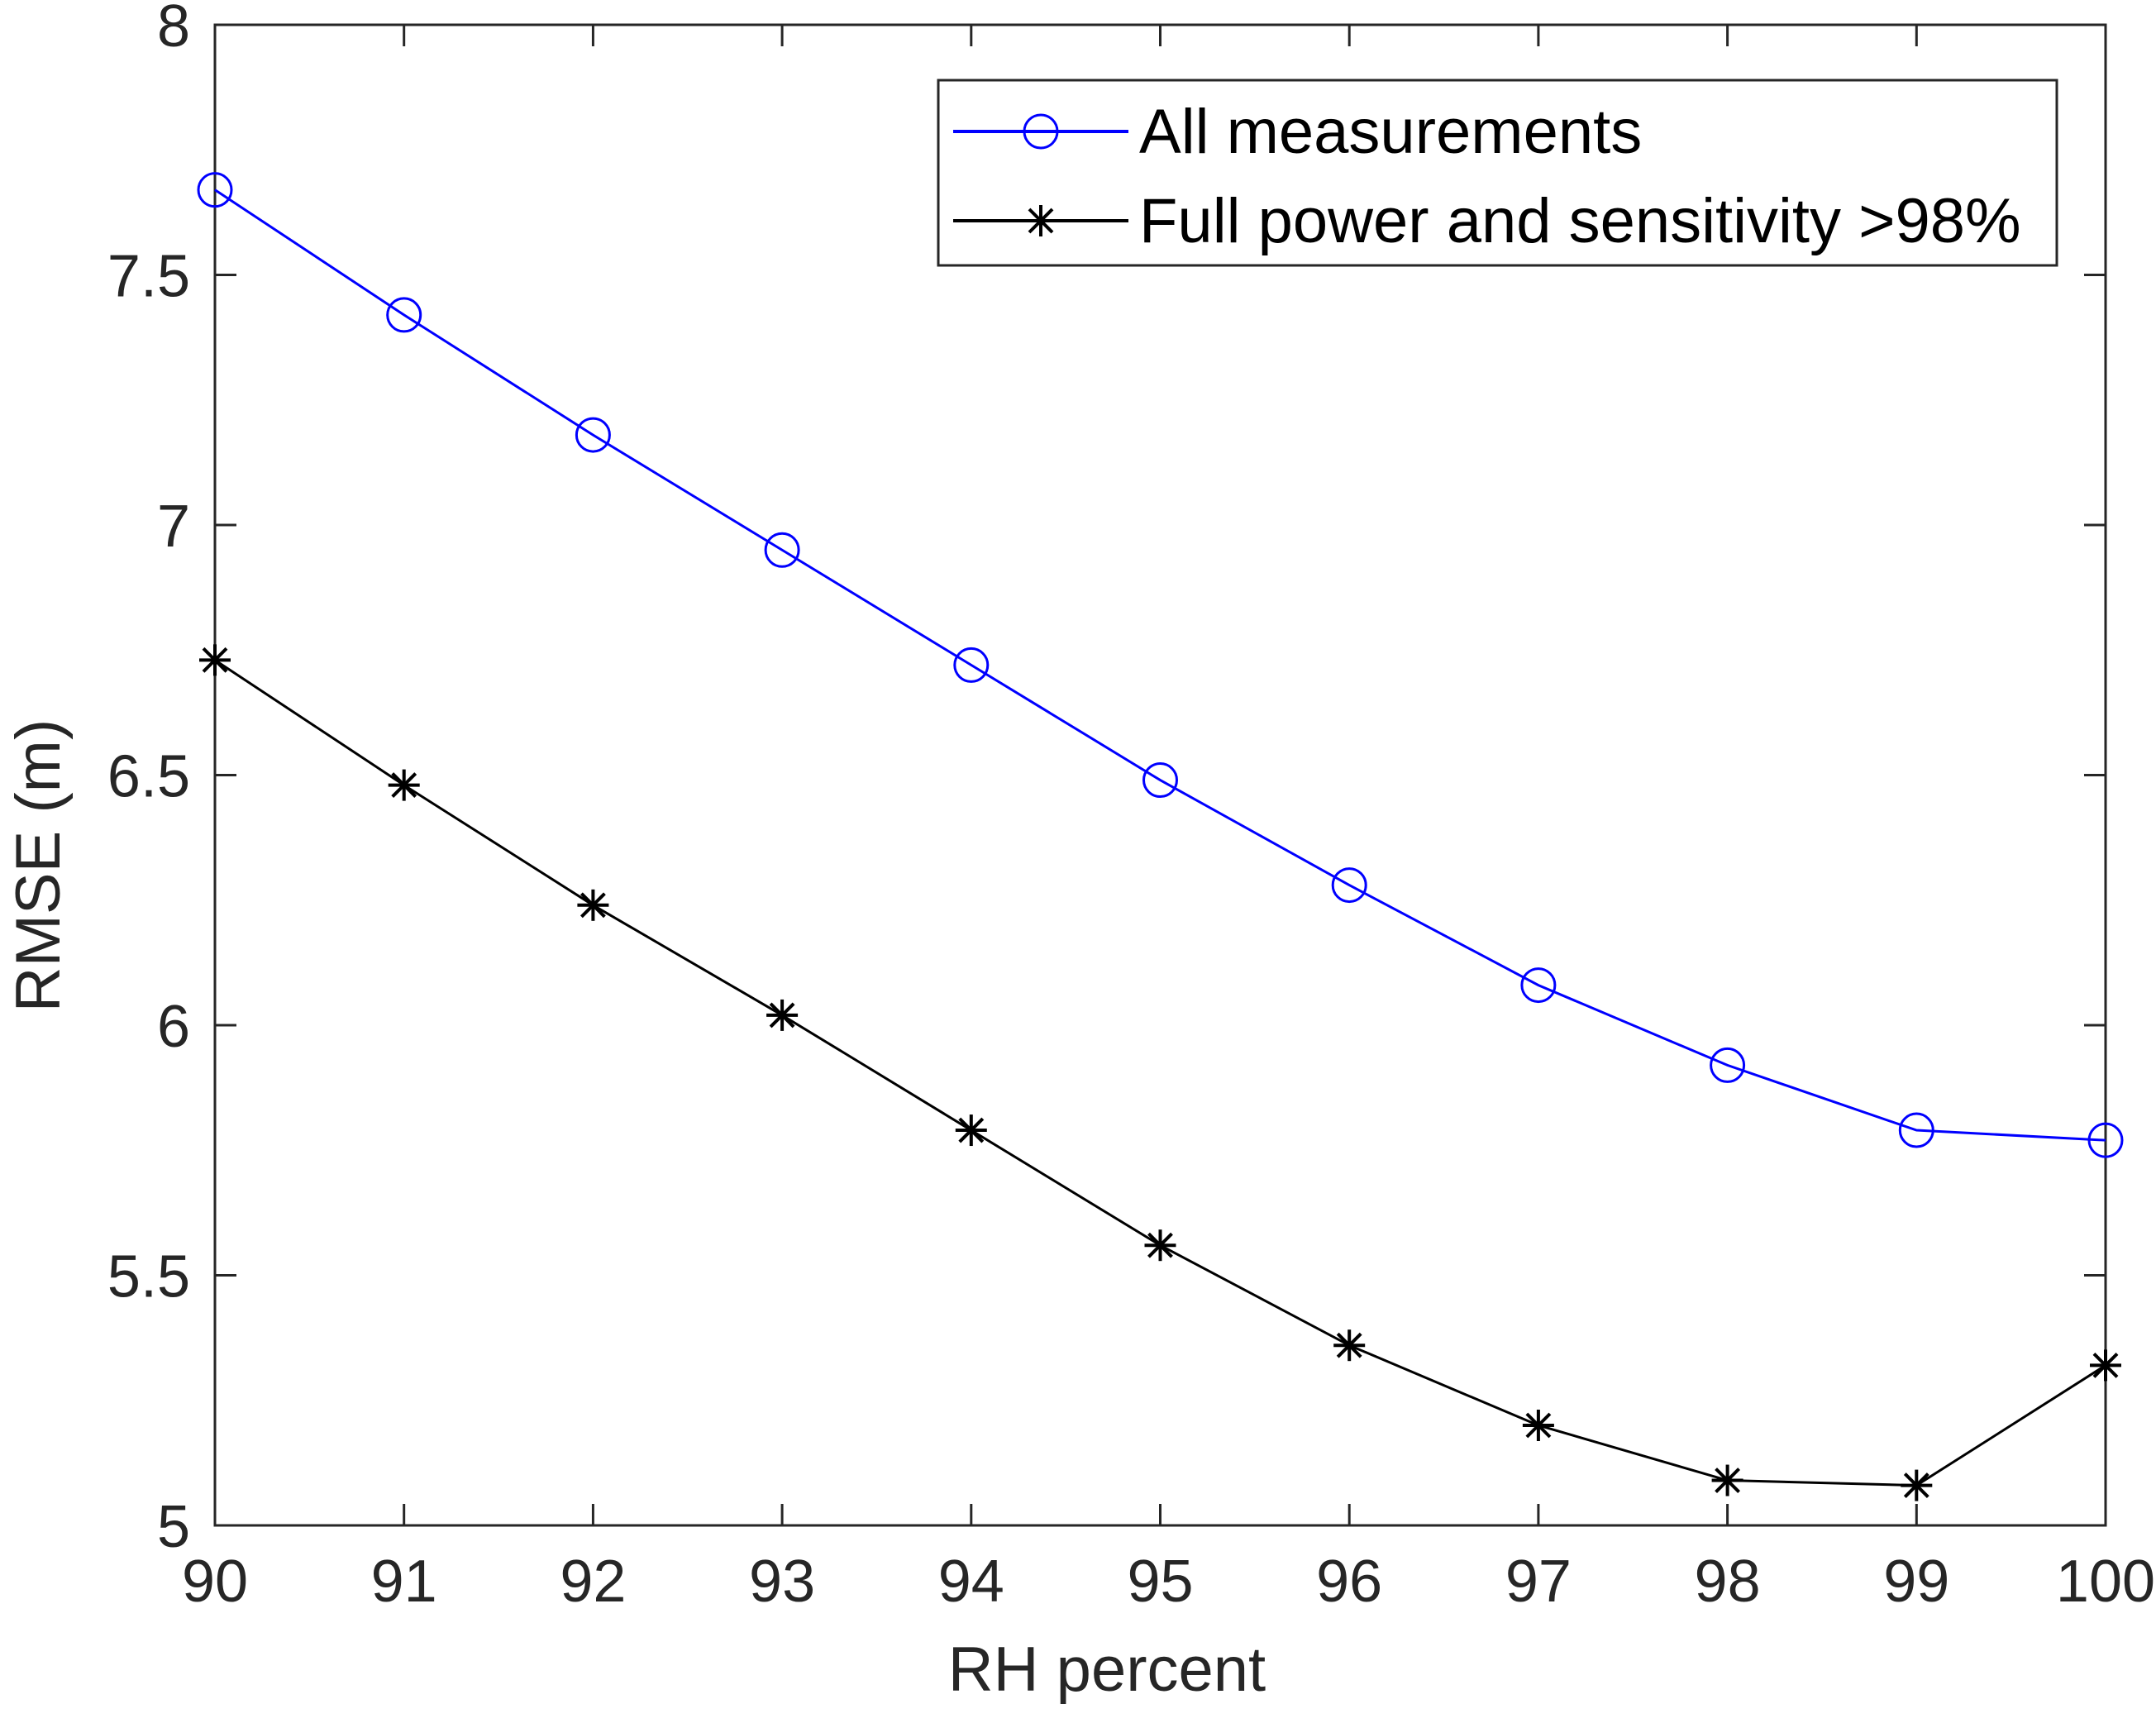 The width and height of the screenshot is (2156, 1723). What do you see at coordinates (1538, 1582) in the screenshot?
I see `x-tick-label: 97` at bounding box center [1538, 1582].